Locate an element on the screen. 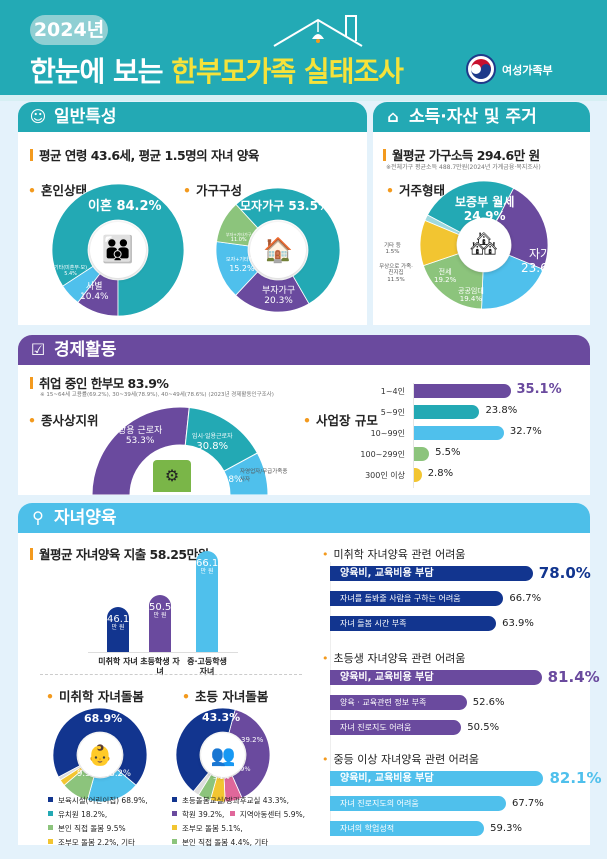 The width and height of the screenshot is (607, 859). elementary-care-donut is located at coordinates (223, 755).